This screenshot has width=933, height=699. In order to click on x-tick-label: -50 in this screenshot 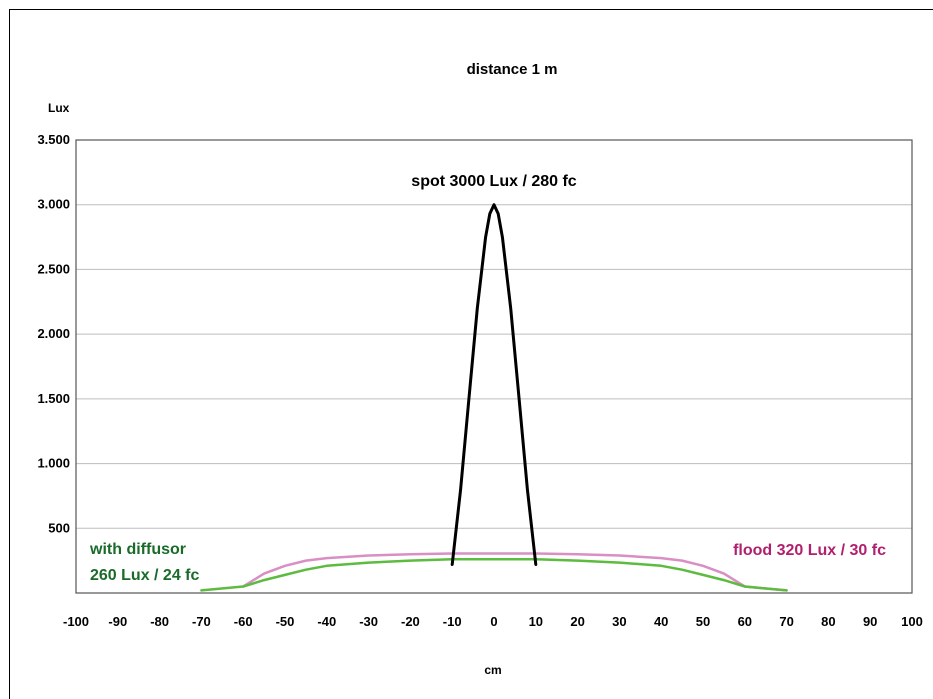, I will do `click(285, 621)`.